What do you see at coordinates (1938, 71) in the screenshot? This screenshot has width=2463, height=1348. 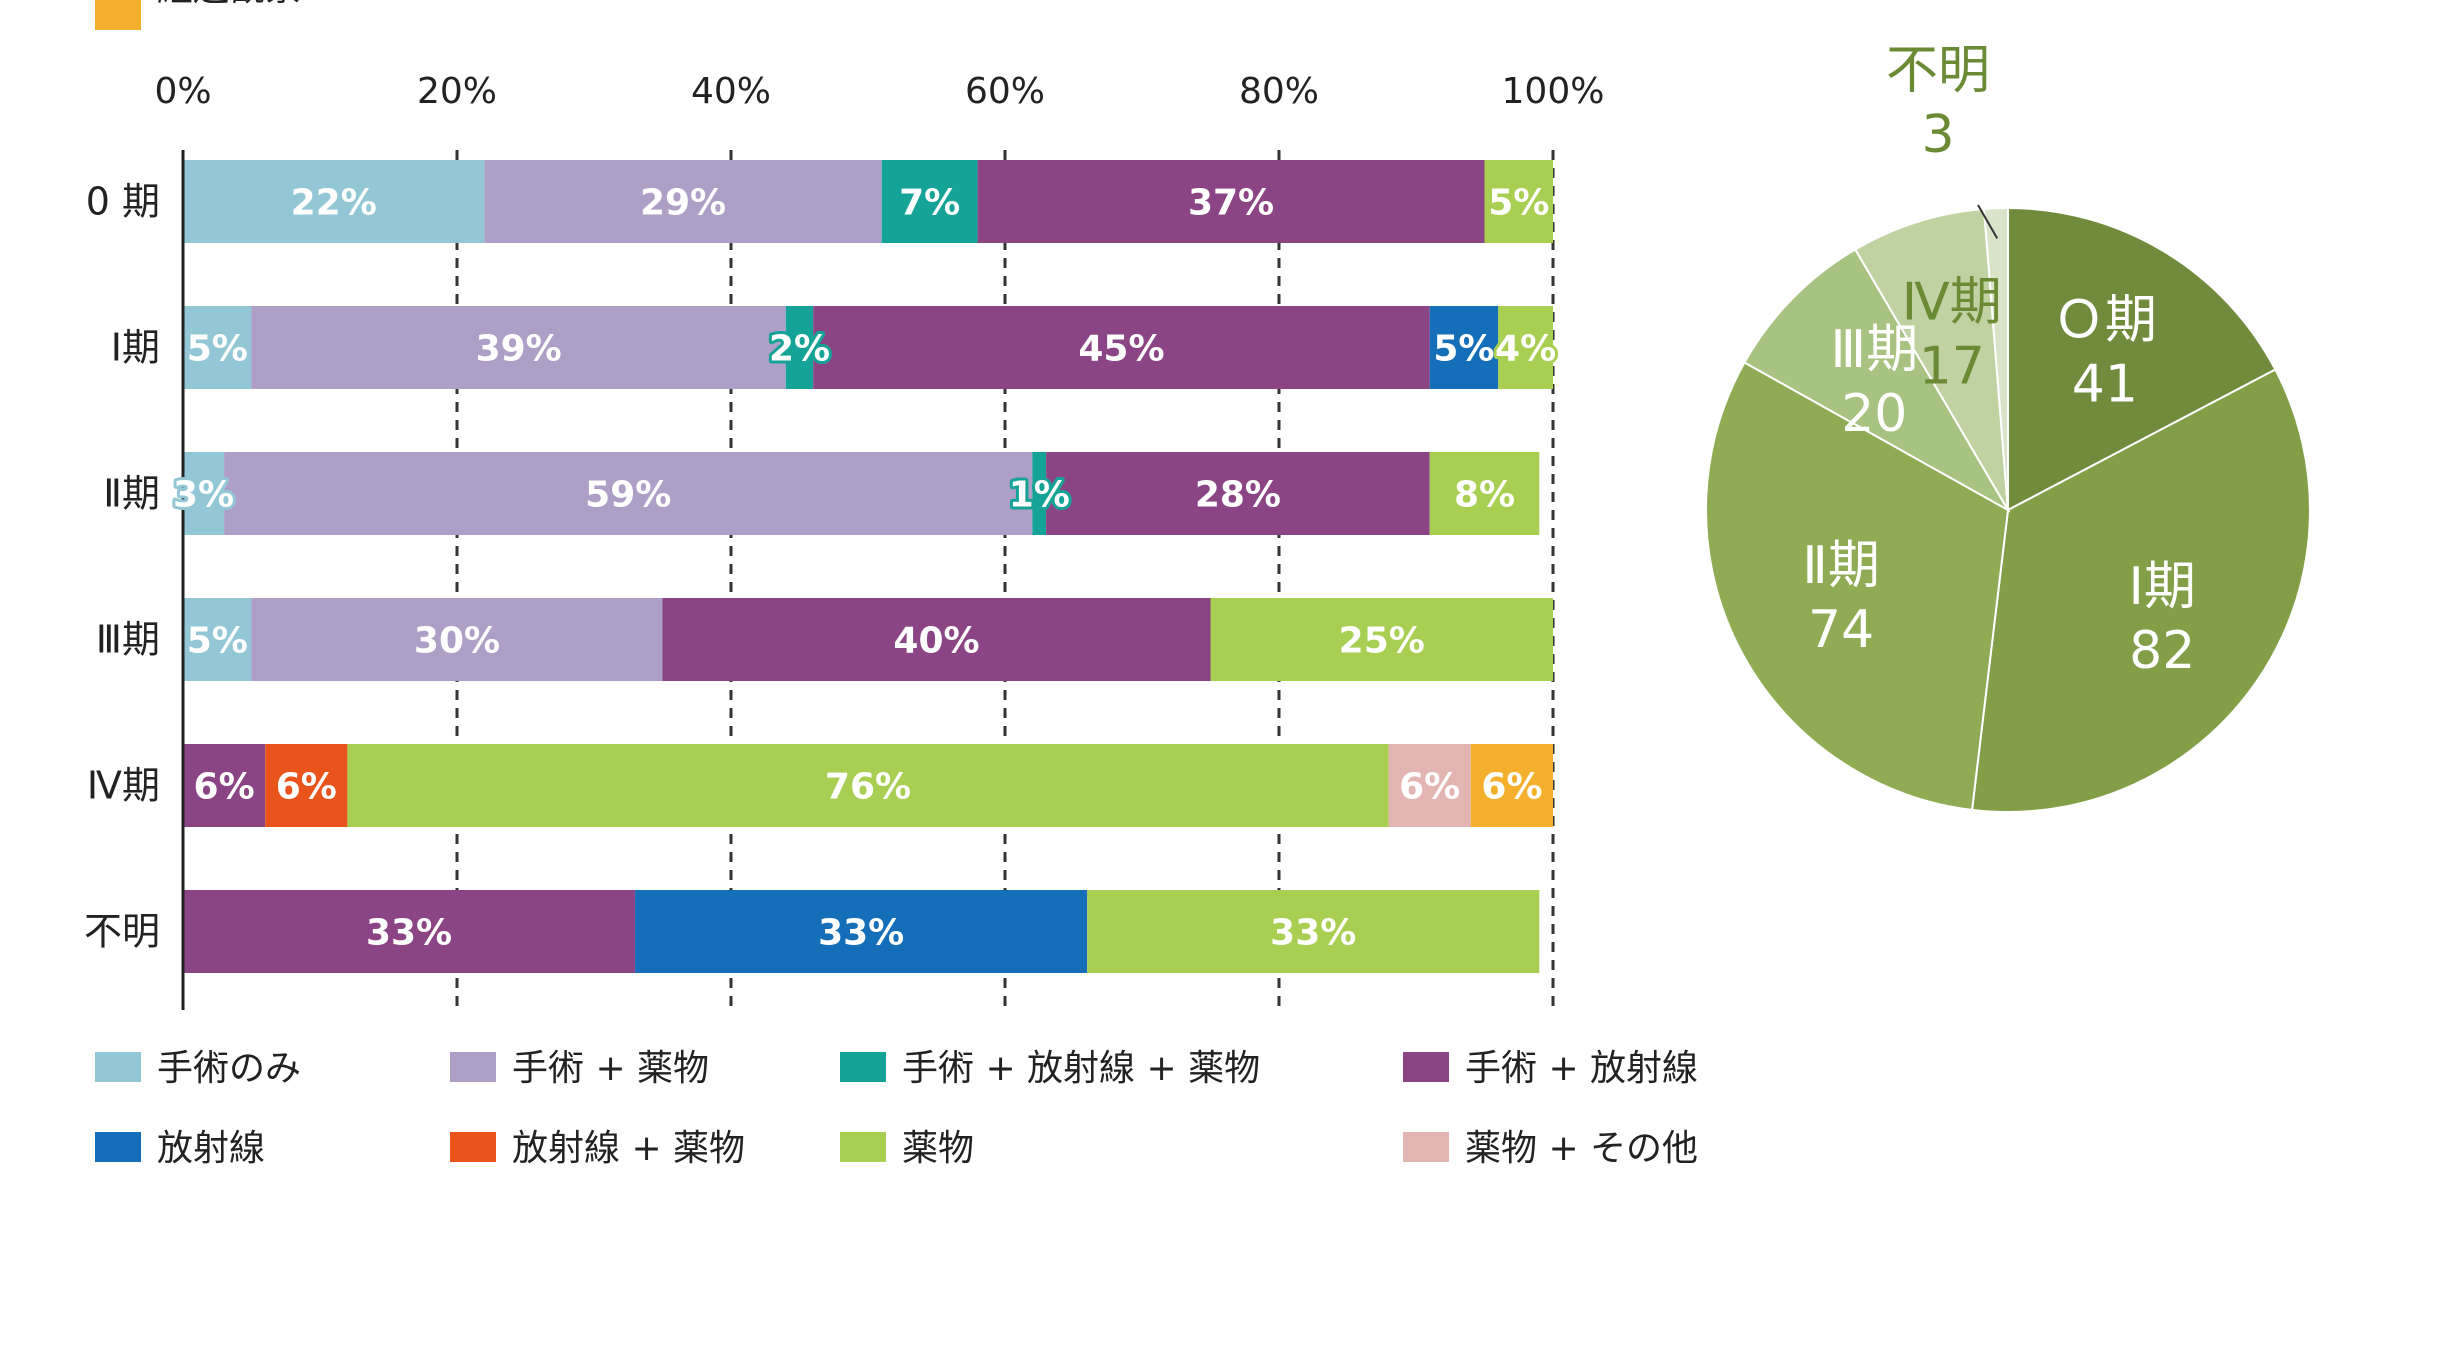 I see `pie-slice-label: 不明` at bounding box center [1938, 71].